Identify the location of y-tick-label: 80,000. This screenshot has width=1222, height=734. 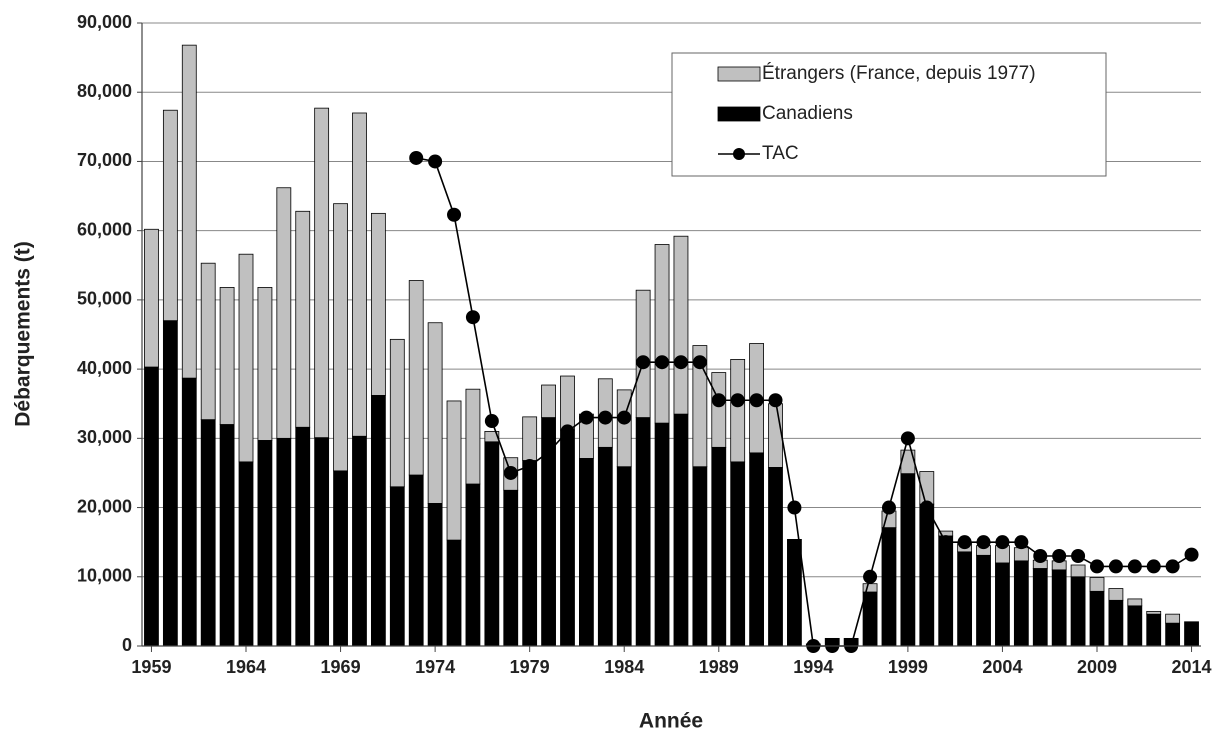
(104, 91).